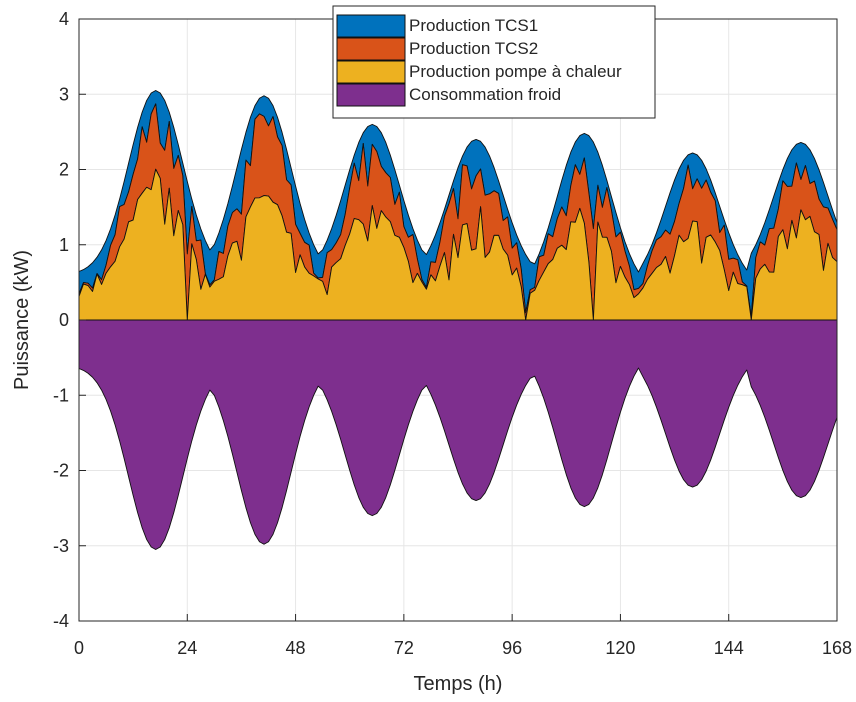 The width and height of the screenshot is (856, 702). I want to click on y-tick-label: 4, so click(64, 19).